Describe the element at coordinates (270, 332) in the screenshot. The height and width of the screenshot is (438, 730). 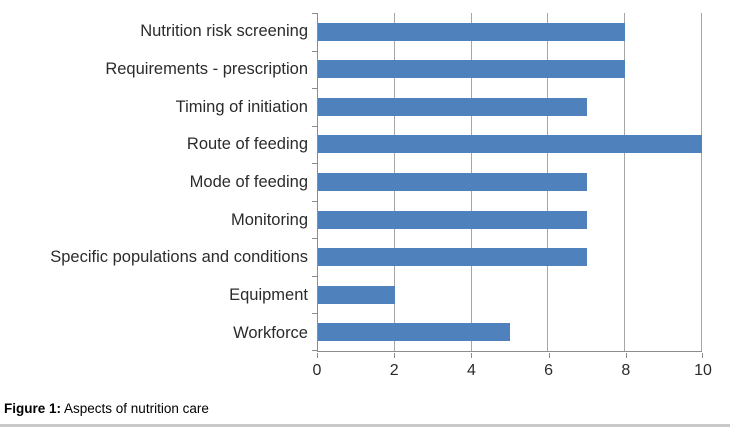
I see `category-label: Workforce` at that location.